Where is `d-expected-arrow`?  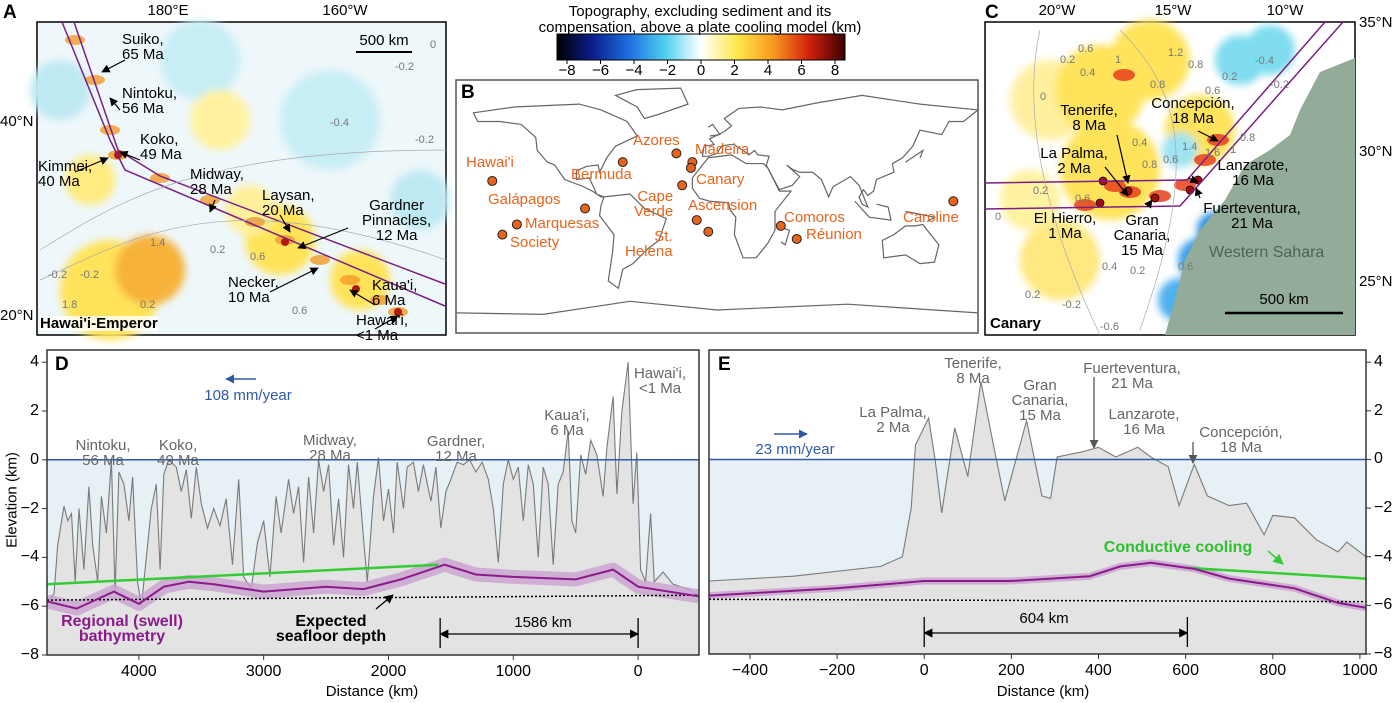
d-expected-arrow is located at coordinates (384, 602).